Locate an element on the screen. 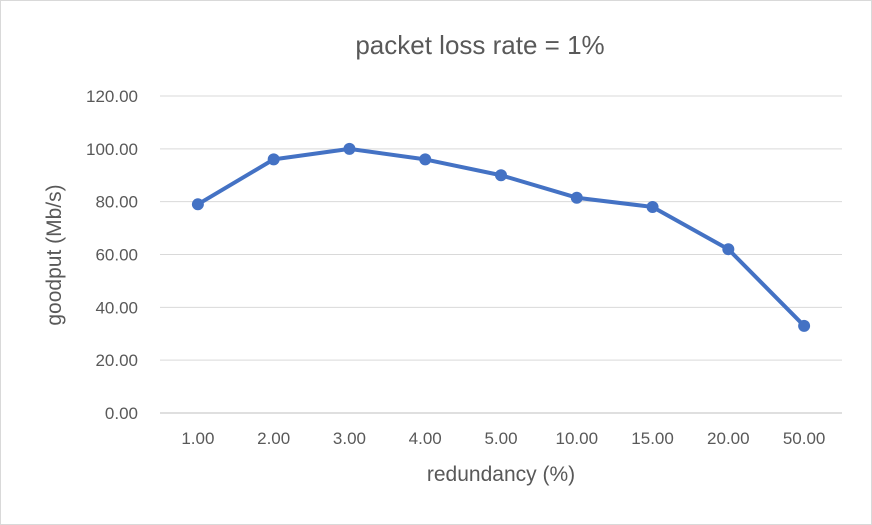 Image resolution: width=872 pixels, height=525 pixels. y-tick-label: 100.00 is located at coordinates (112, 149).